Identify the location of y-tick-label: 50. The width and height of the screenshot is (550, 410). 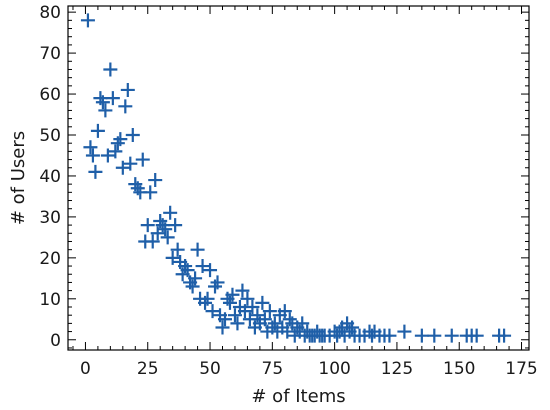
(50, 136).